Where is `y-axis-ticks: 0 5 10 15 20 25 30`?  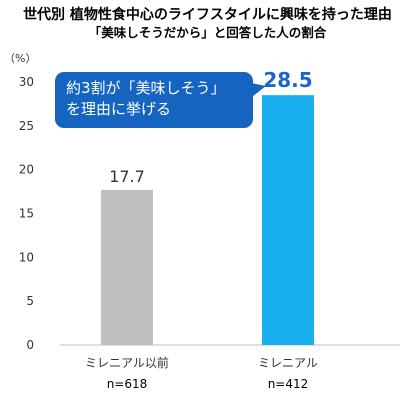
y-axis-ticks: 0 5 10 15 20 25 30 is located at coordinates (26, 213).